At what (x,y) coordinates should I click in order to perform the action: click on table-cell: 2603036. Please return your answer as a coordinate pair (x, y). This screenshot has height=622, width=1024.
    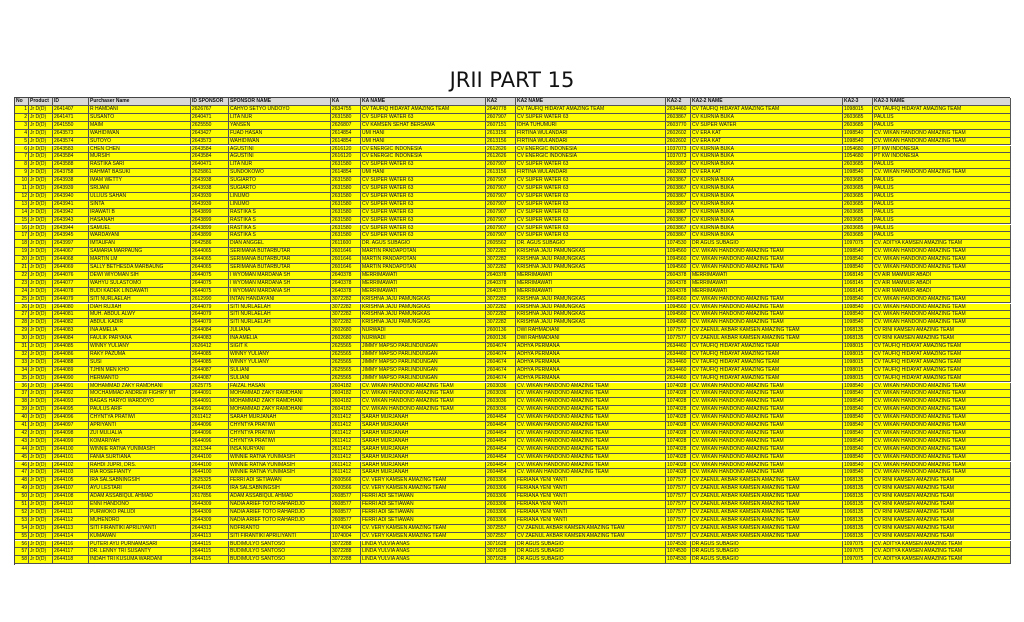
    Looking at the image, I should click on (501, 402).